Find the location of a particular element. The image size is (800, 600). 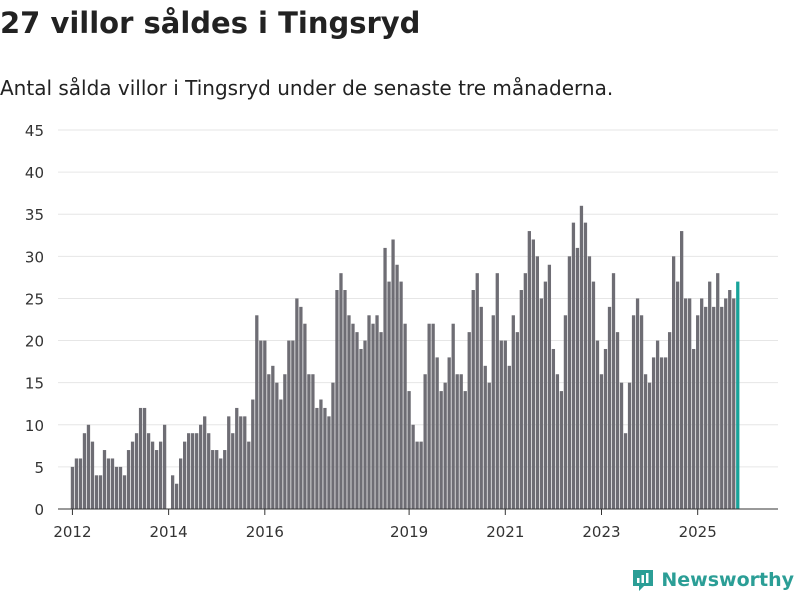

y-tick-label: 5 is located at coordinates (39, 468).